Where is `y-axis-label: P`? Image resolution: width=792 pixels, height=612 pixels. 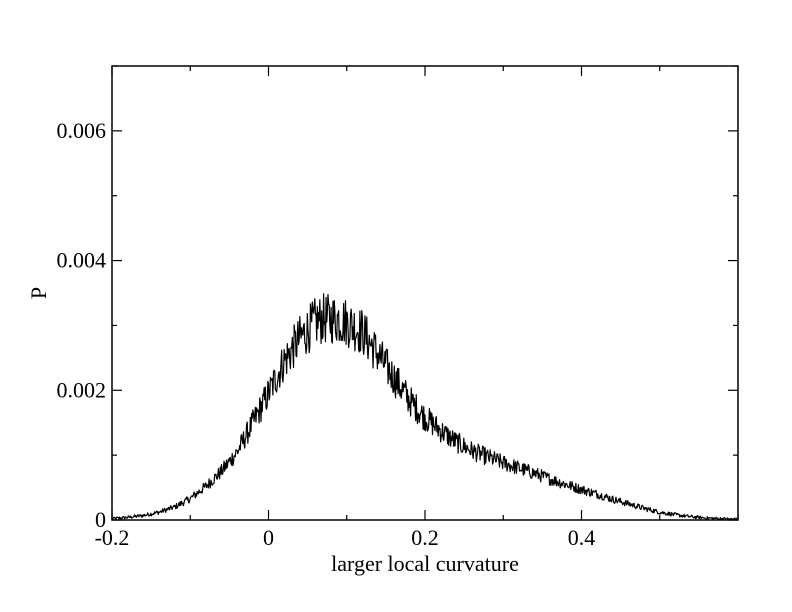 y-axis-label: P is located at coordinates (38, 293).